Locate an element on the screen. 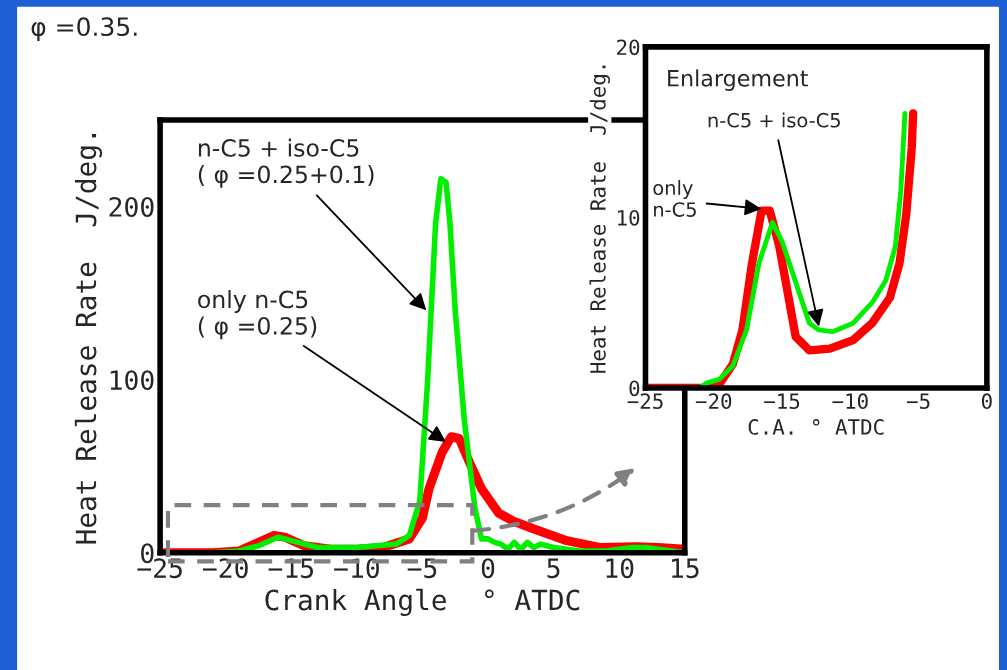 Image resolution: width=1007 pixels, height=670 pixels. y-tick-label: 10 is located at coordinates (629, 217).